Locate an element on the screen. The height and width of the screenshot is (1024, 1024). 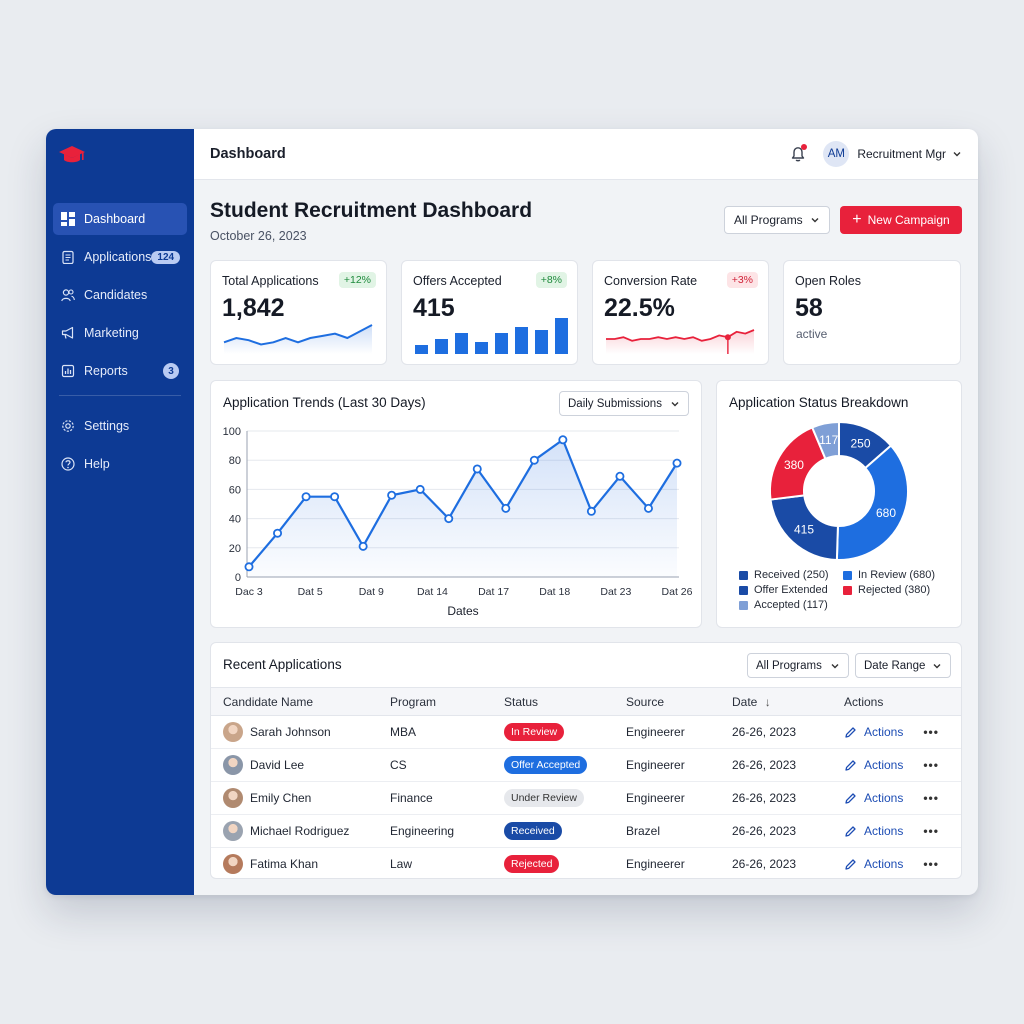
new-campaign-label: New Campaign is located at coordinates (908, 220).